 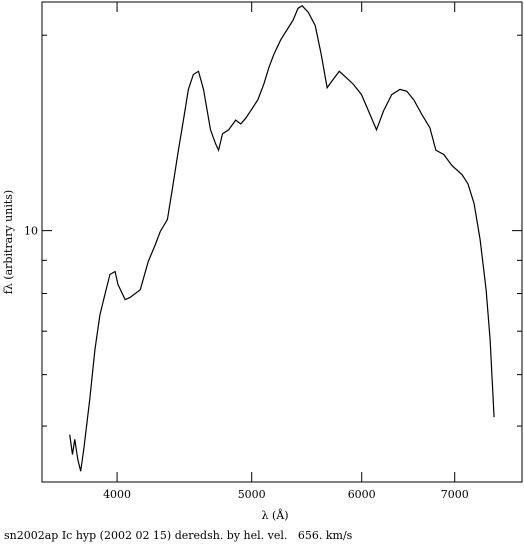 What do you see at coordinates (362, 494) in the screenshot?
I see `x-tick-label: 6000` at bounding box center [362, 494].